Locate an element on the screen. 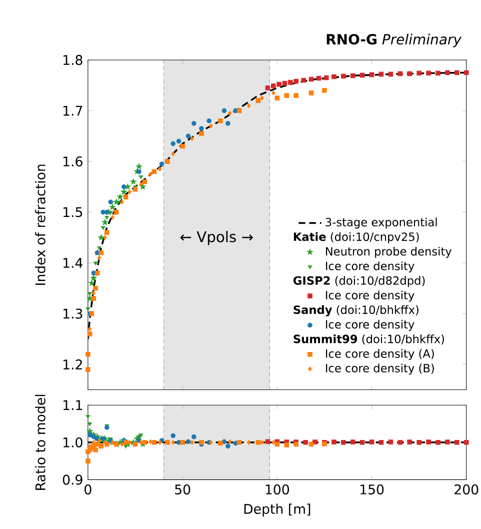  legend-label: 3-stage exponential is located at coordinates (381, 223).